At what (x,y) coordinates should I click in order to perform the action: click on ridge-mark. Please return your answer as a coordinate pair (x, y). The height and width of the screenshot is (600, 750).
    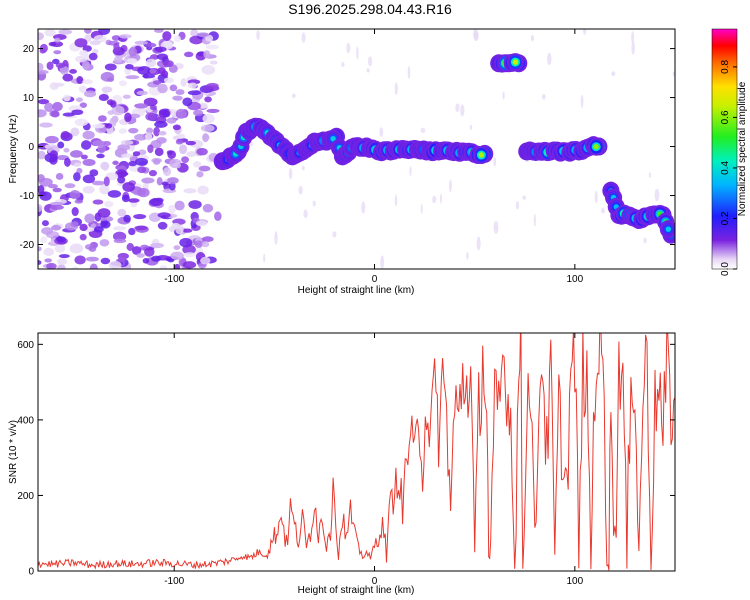
    Looking at the image, I should click on (515, 62).